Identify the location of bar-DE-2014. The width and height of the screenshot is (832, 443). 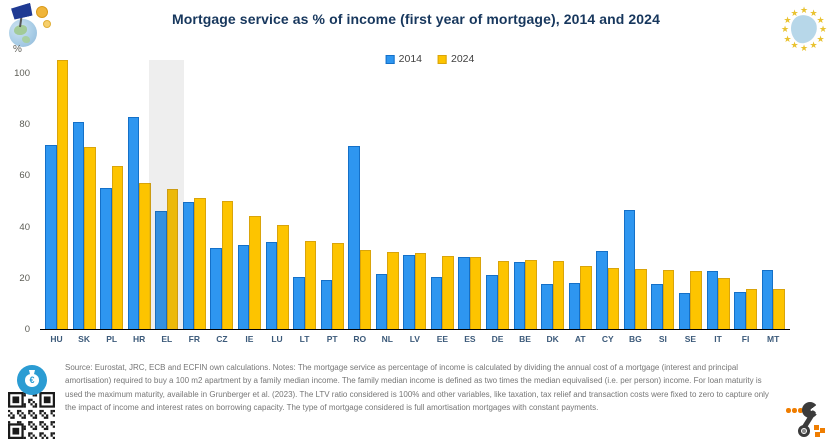
(492, 302).